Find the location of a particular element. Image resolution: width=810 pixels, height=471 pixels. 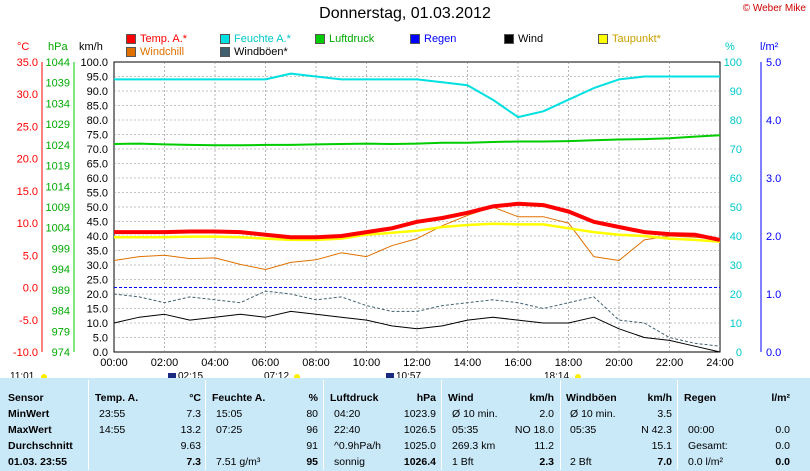

stats-pressure-note: 22:40 is located at coordinates (347, 430).